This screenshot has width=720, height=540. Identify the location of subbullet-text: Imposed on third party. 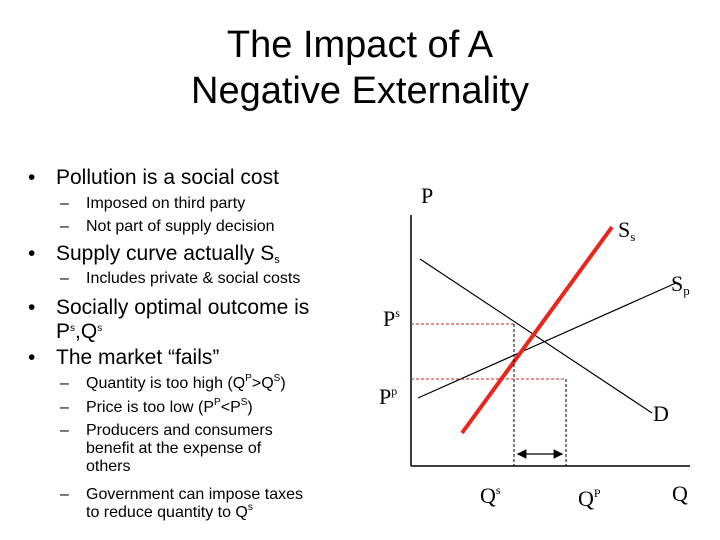
(166, 203).